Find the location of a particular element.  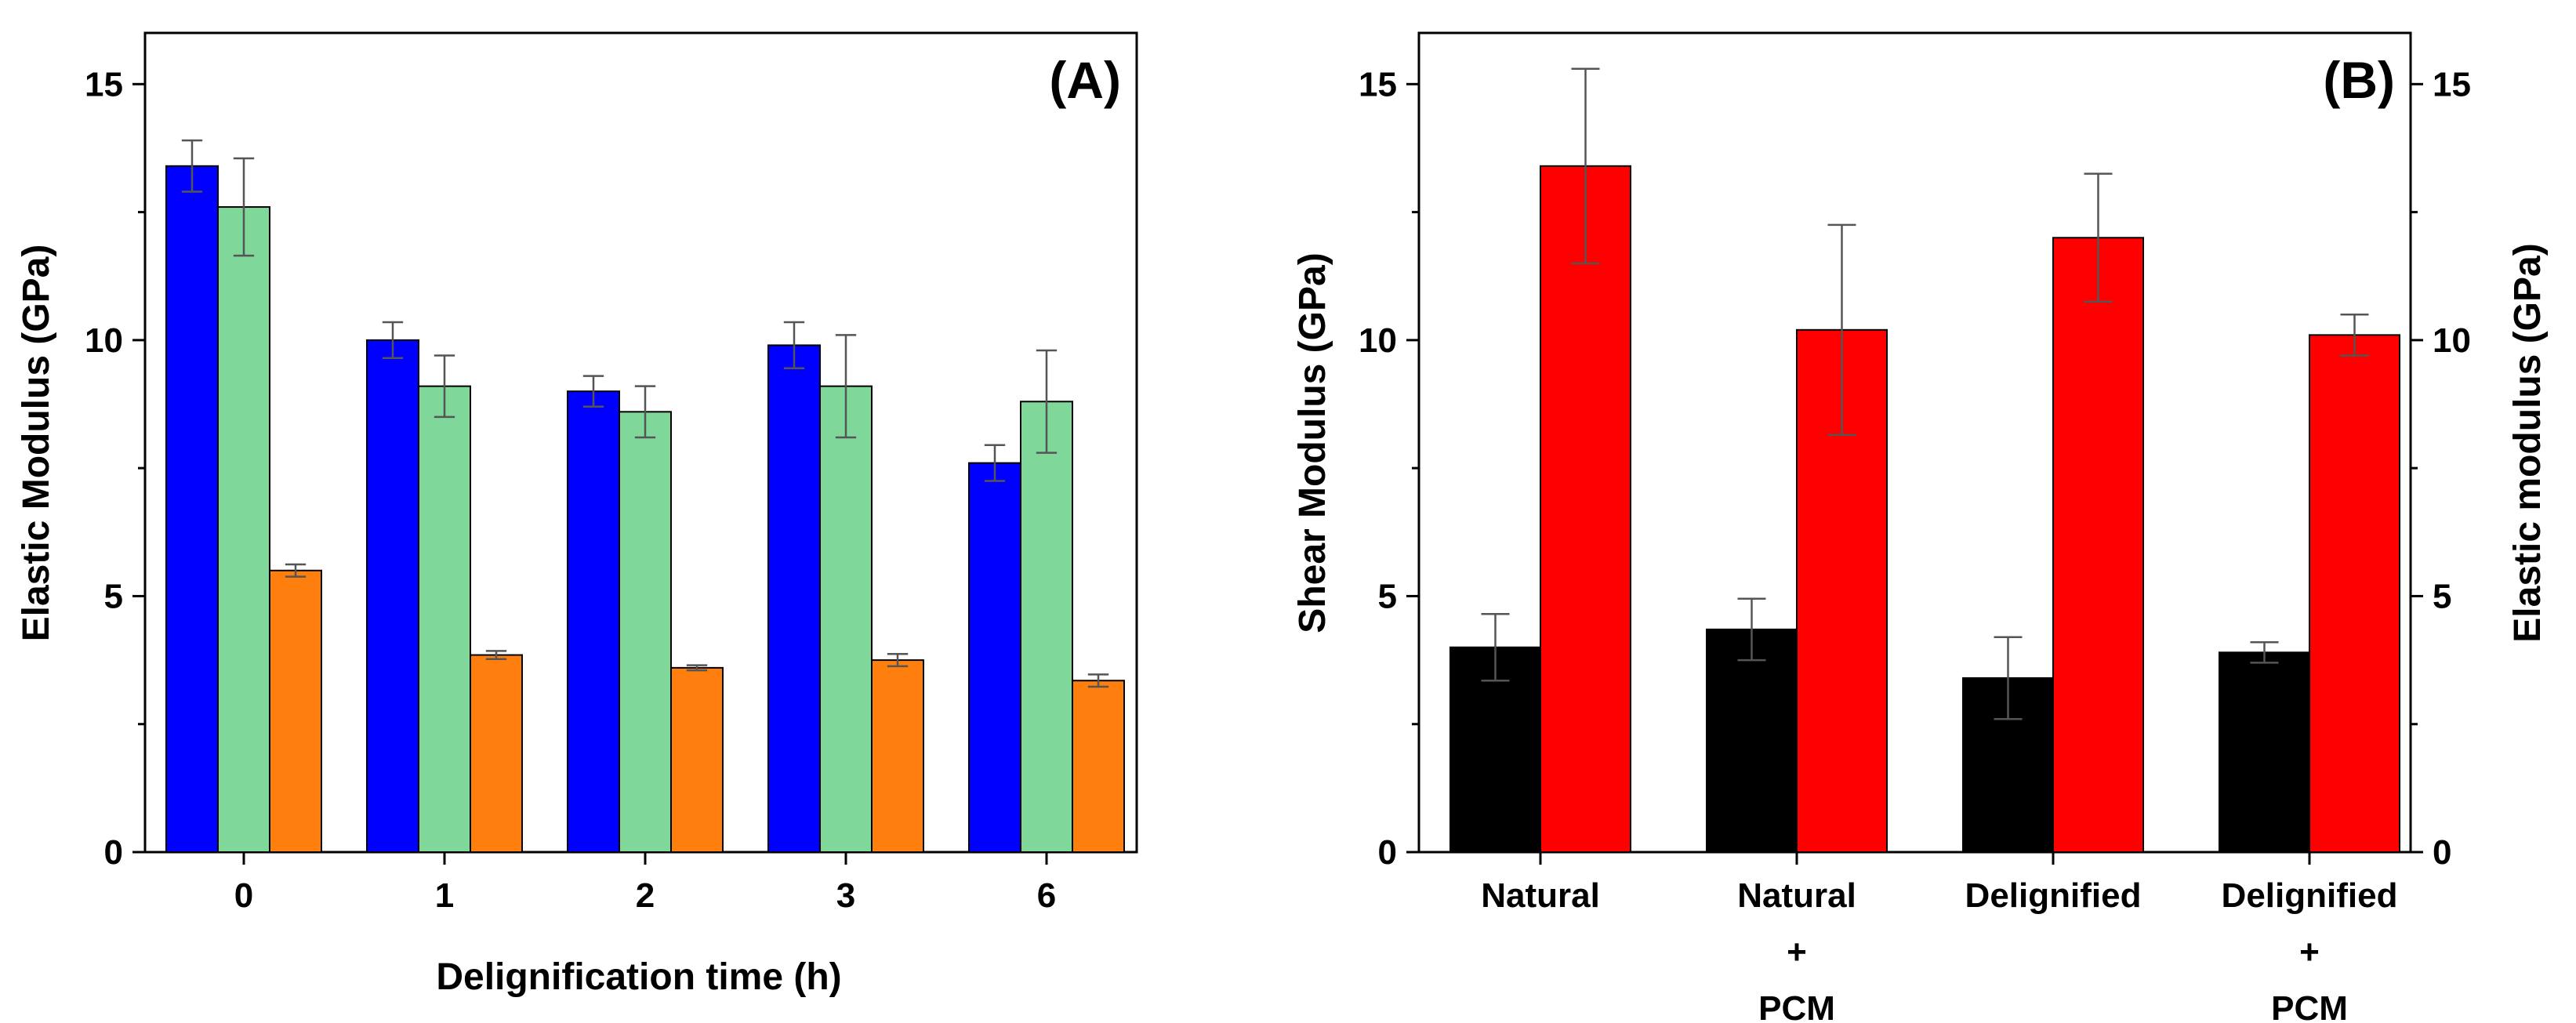

b-y-tick-label-0: 0 is located at coordinates (1387, 852).